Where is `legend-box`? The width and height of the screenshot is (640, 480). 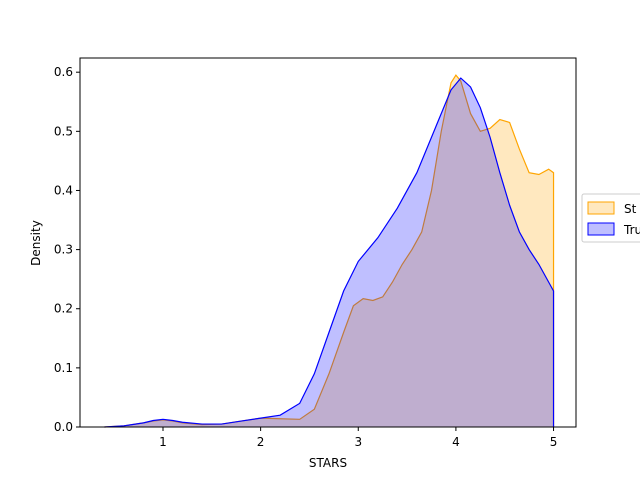 legend-box is located at coordinates (610, 218).